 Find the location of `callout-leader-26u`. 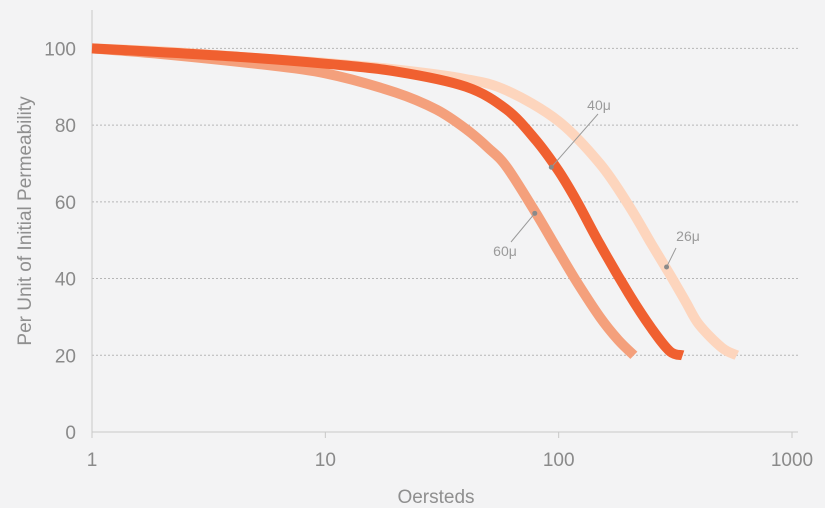

callout-leader-26u is located at coordinates (671, 257).